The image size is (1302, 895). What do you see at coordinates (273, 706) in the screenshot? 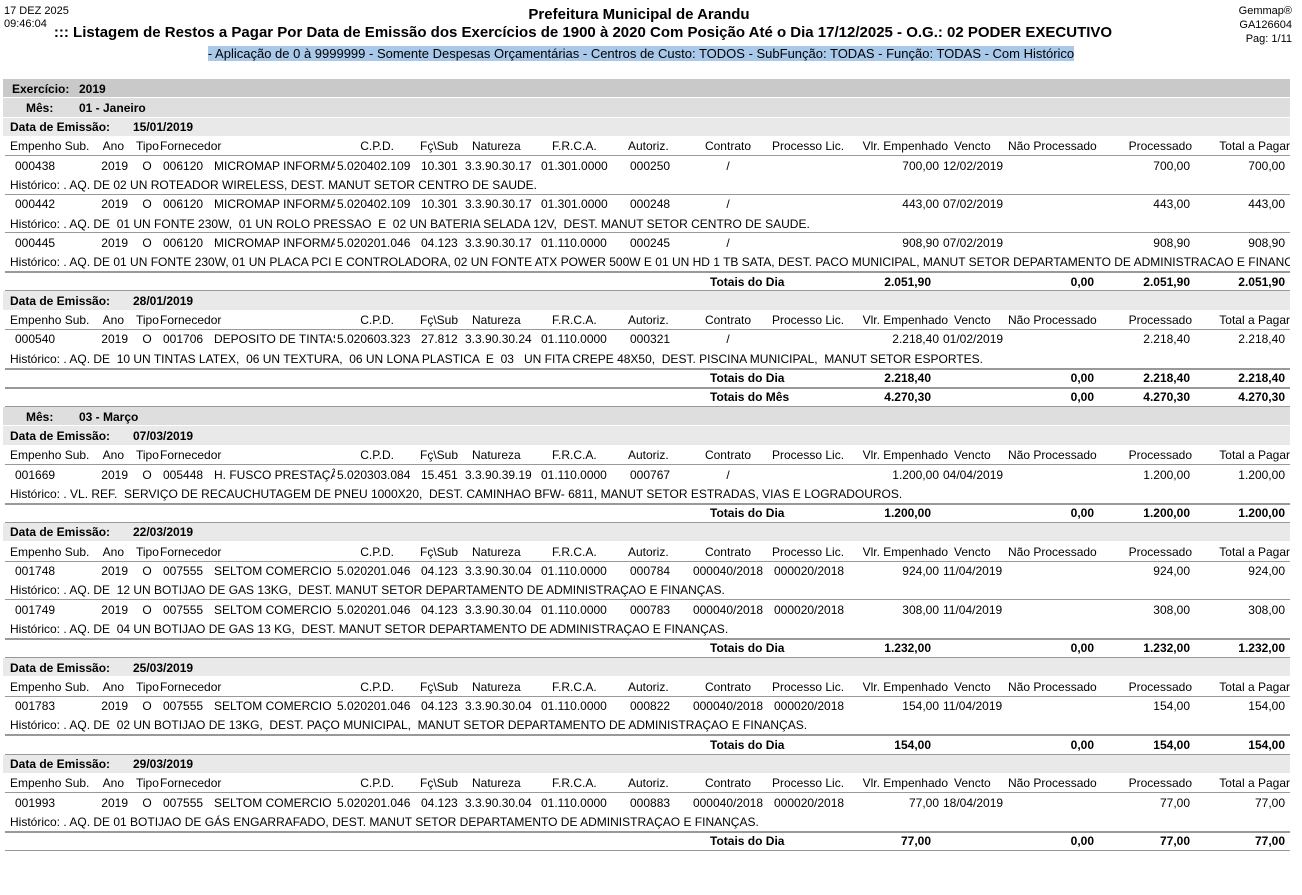
I see `cell-fornecedor: SELTOM COMERCIO` at bounding box center [273, 706].